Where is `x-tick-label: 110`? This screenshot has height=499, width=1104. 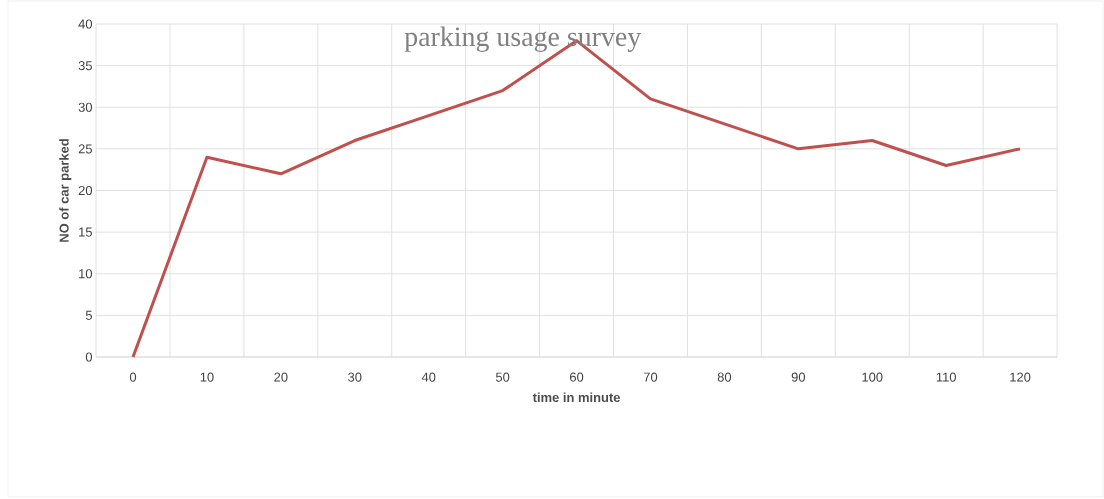 x-tick-label: 110 is located at coordinates (946, 377).